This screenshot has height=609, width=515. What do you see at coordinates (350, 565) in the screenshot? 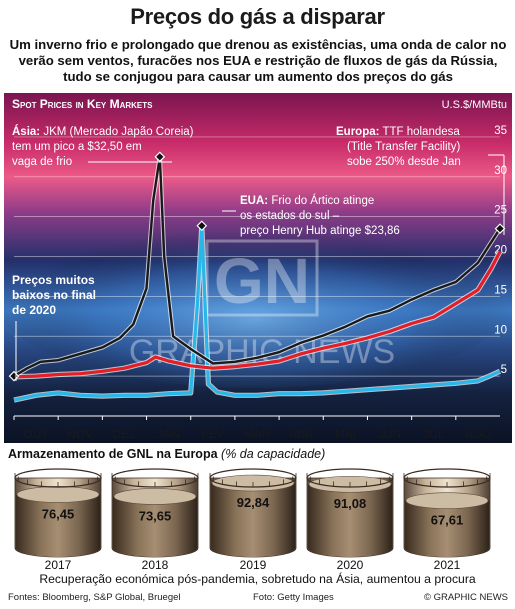
I see `tank-year-label: 2020` at bounding box center [350, 565].